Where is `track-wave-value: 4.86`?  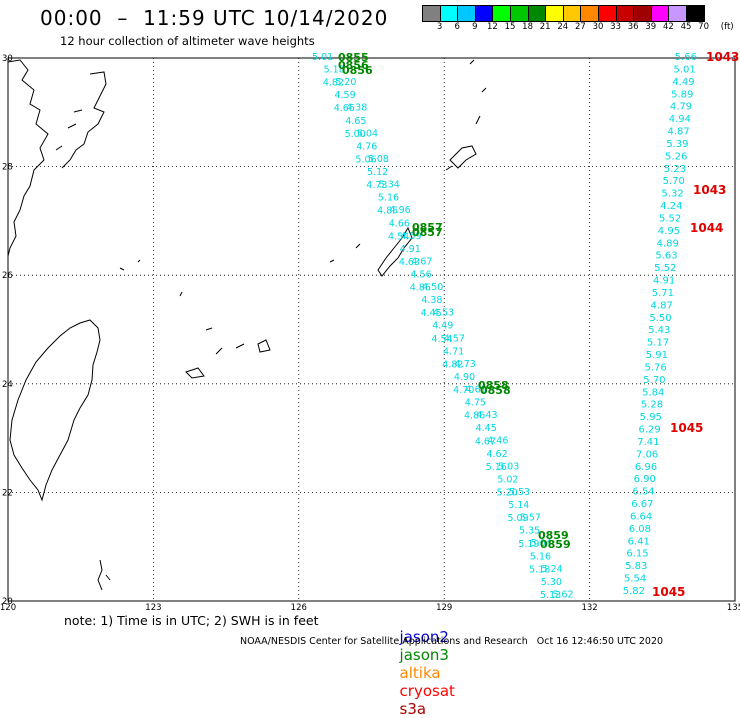
track-wave-value: 4.86 is located at coordinates (420, 288).